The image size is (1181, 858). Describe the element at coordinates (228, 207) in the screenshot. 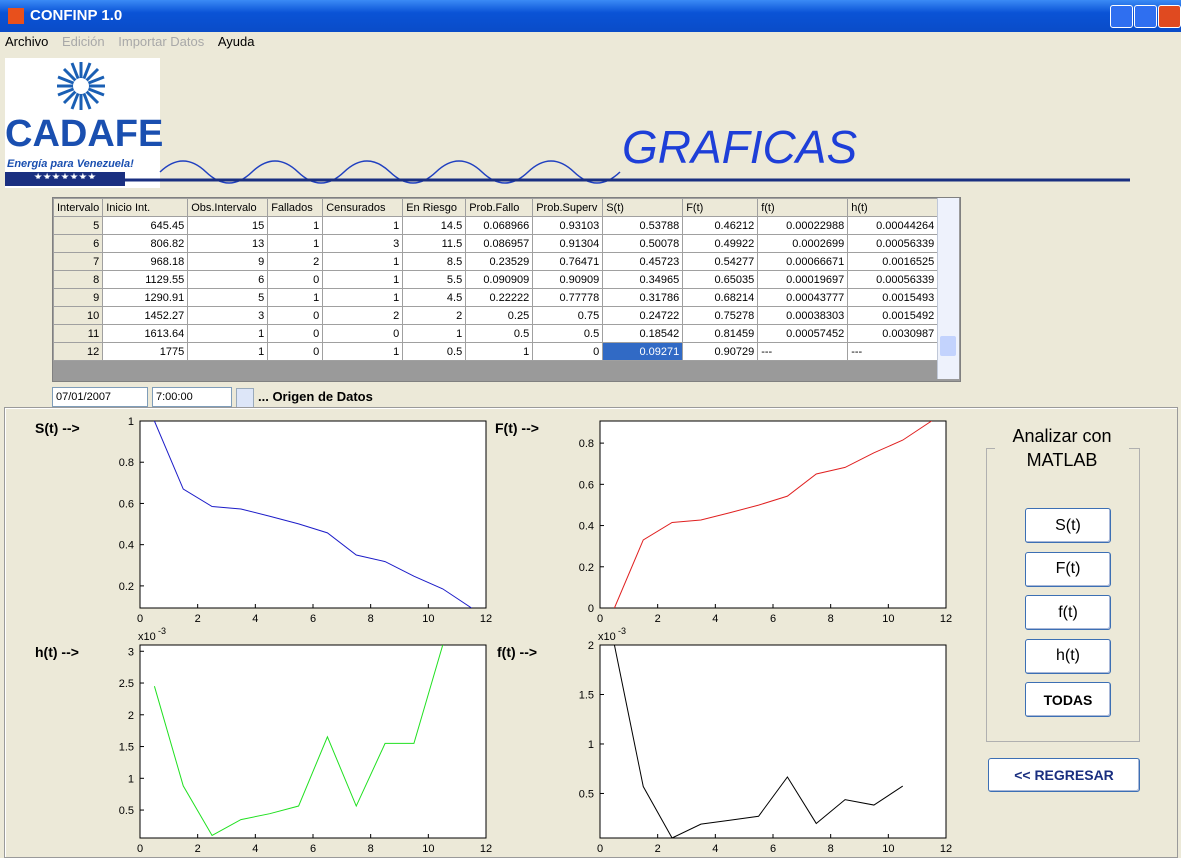

I see `column-header: Obs.Intervalo` at that location.